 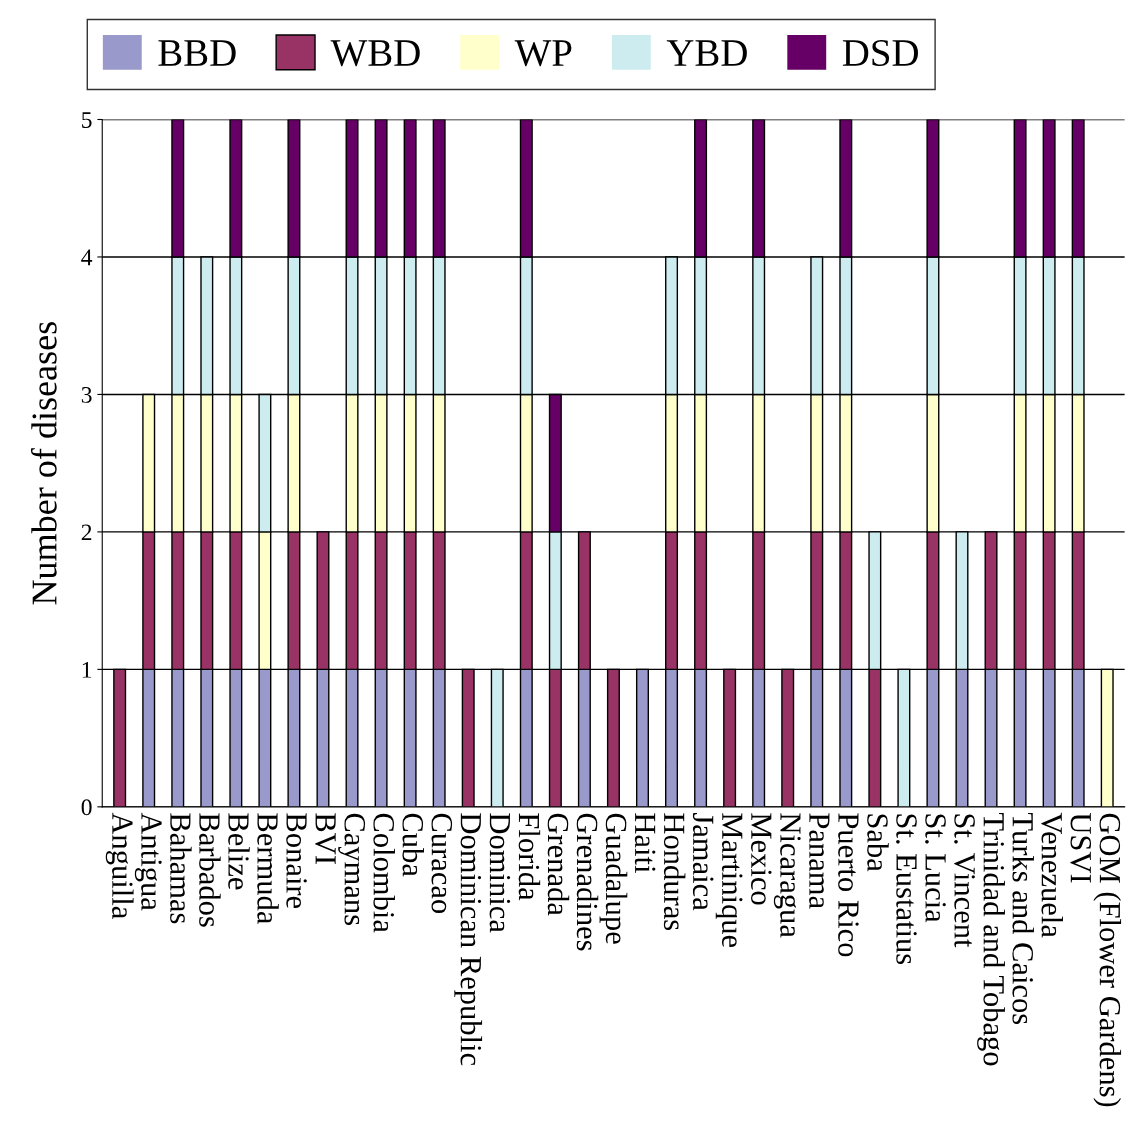 I want to click on y-tick-label: 2, so click(x=86, y=532).